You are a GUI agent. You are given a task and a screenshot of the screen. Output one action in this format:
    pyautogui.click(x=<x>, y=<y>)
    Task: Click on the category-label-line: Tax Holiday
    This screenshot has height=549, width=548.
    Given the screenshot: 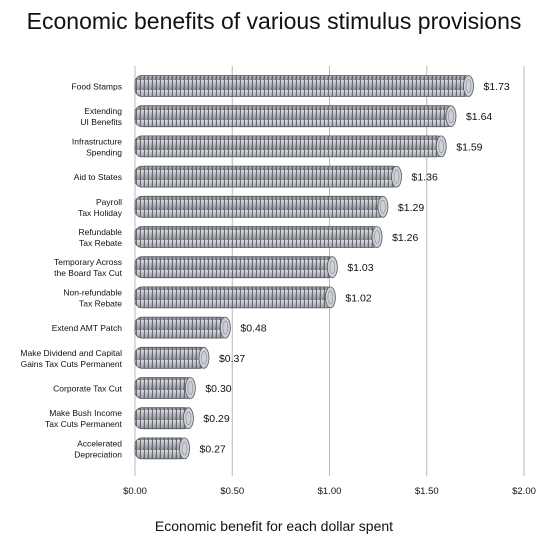 What is the action you would take?
    pyautogui.click(x=100, y=213)
    